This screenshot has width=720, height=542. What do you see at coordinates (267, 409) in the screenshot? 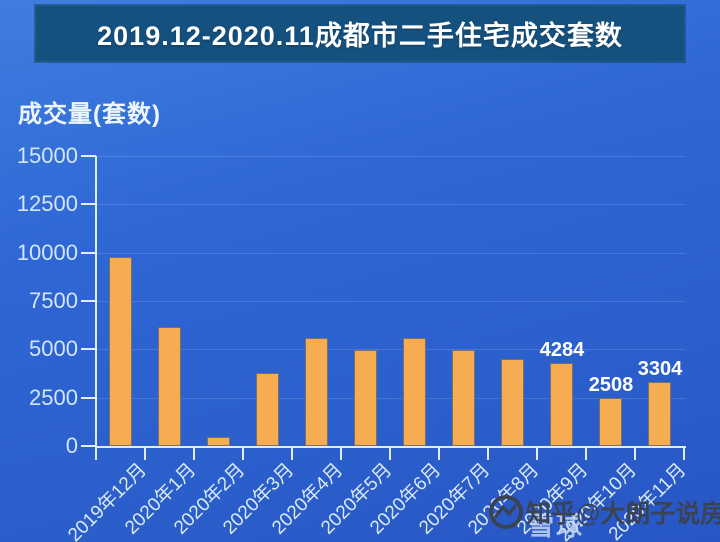
I see `bar-2020年3月` at bounding box center [267, 409].